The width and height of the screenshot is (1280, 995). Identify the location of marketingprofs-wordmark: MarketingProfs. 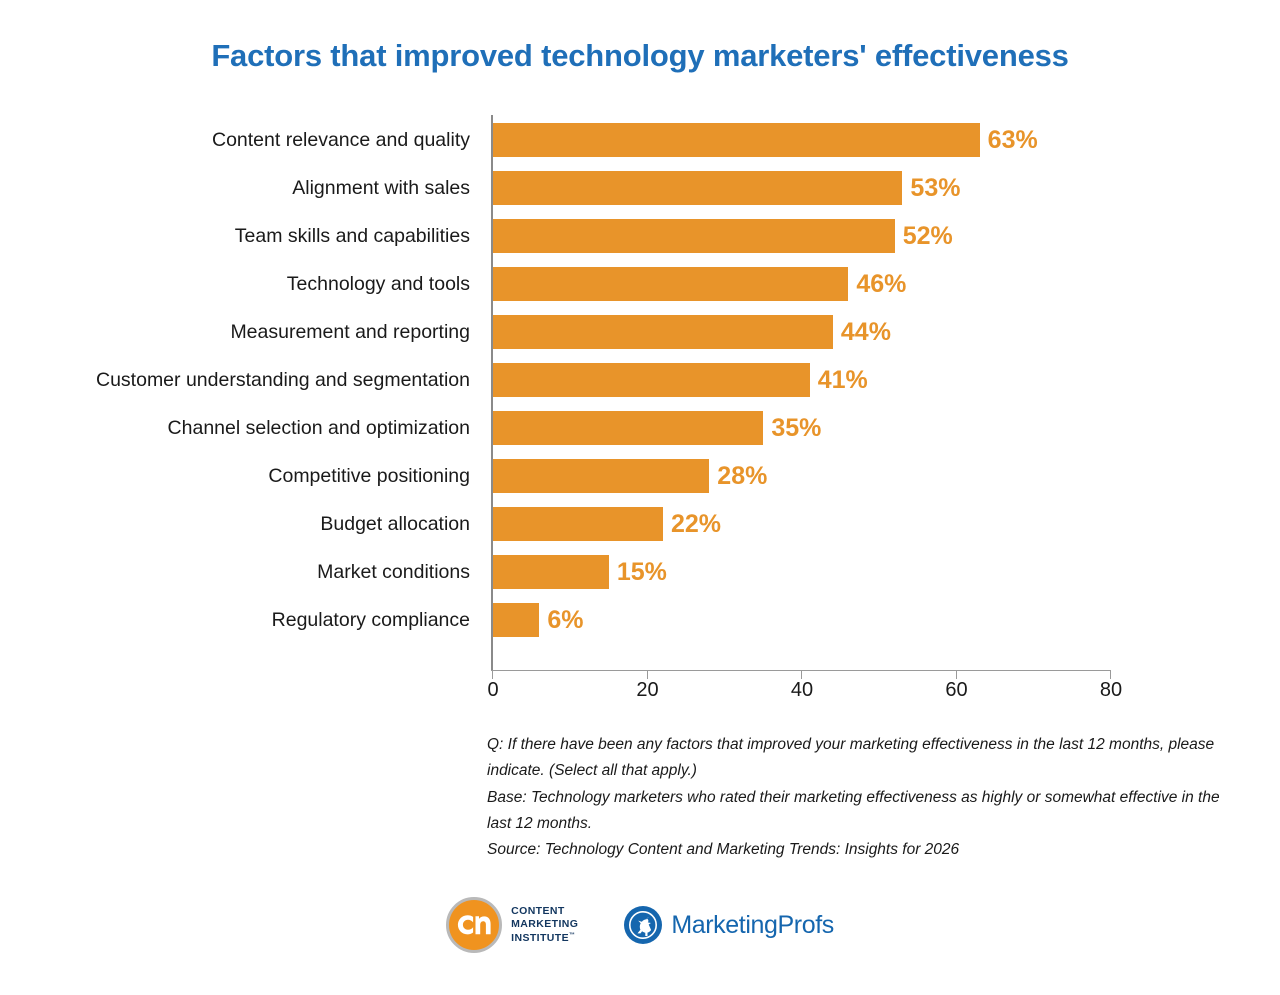
(752, 924).